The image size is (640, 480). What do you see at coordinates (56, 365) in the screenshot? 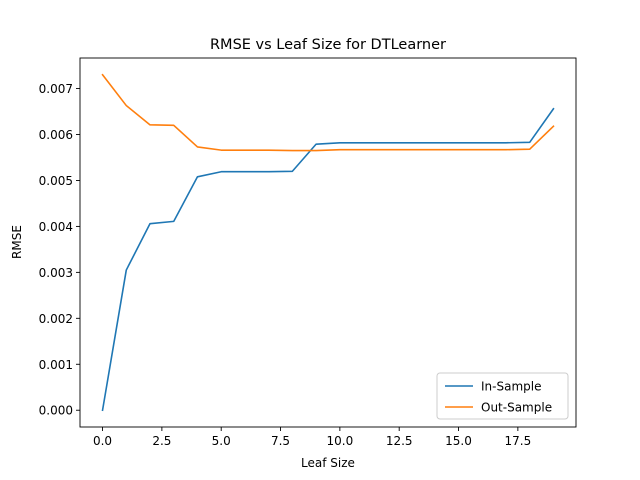
I see `y-tick-label: 0.001` at bounding box center [56, 365].